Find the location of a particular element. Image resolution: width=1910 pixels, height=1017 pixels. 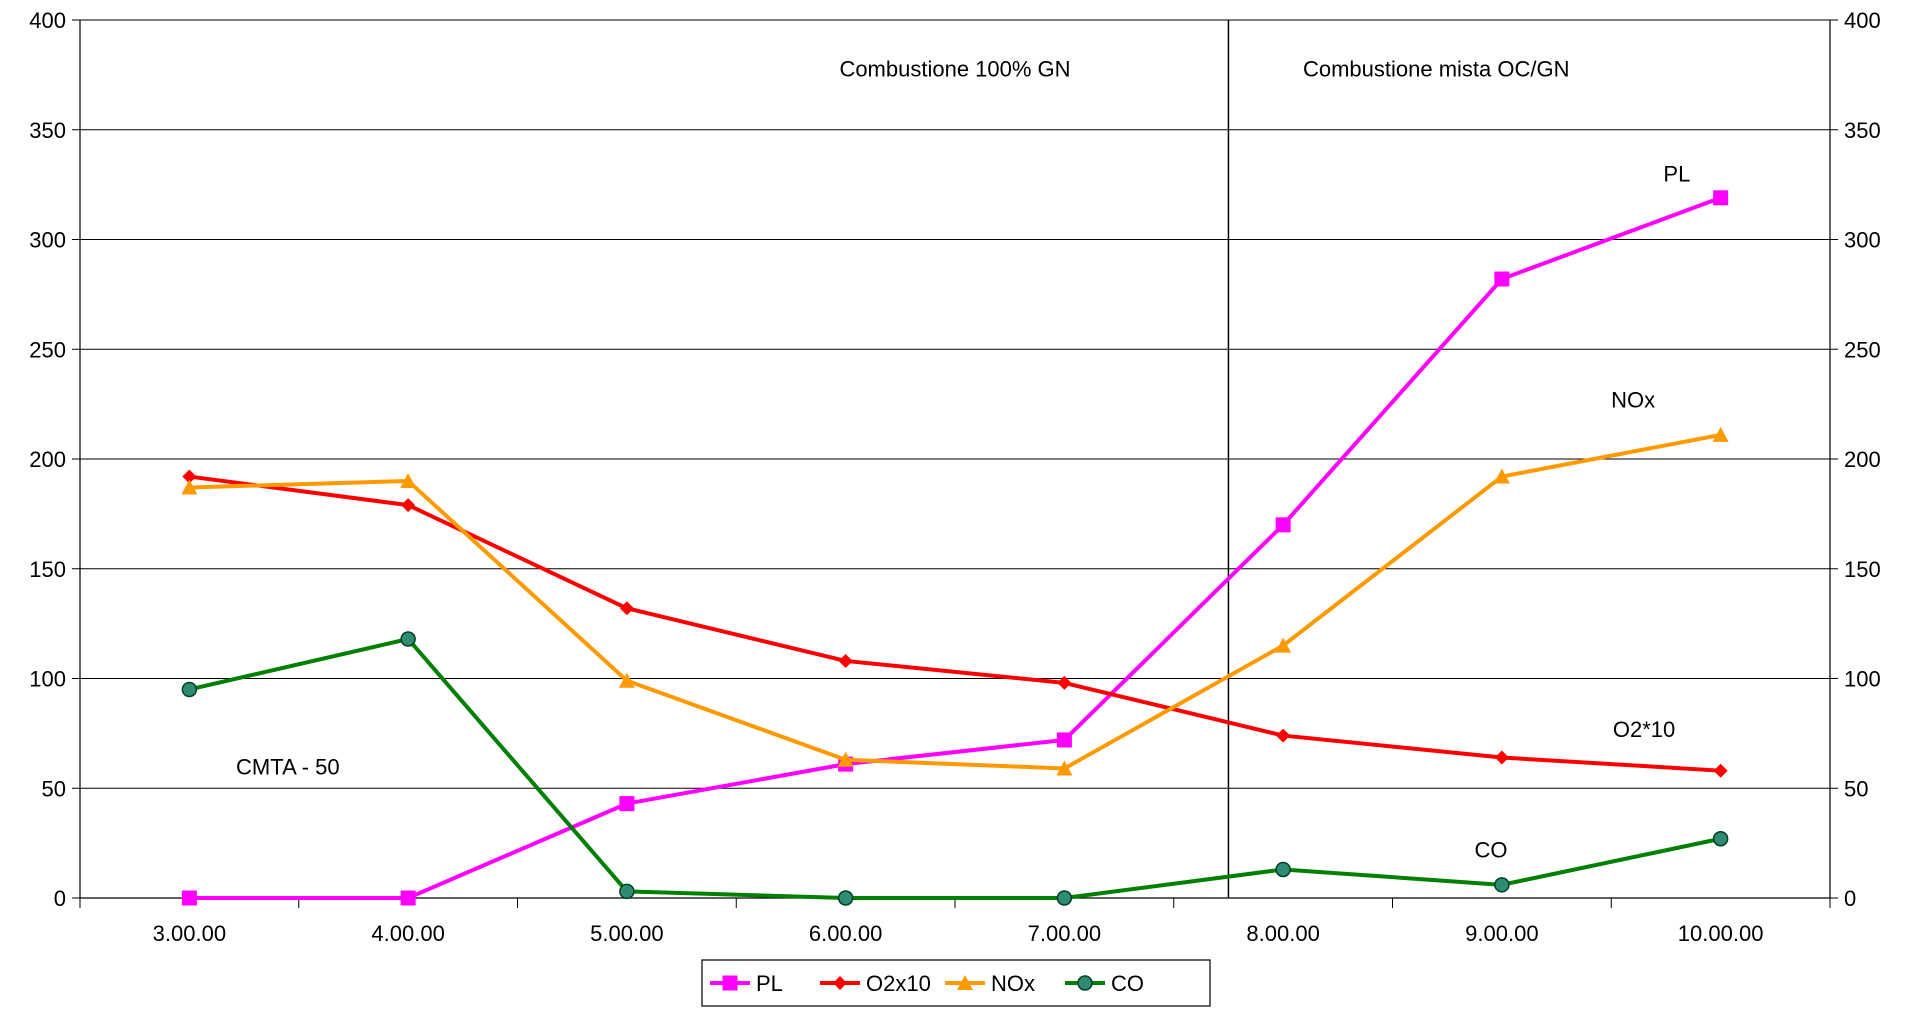

annotation-label: Combustione mista OC/GN is located at coordinates (1436, 68).